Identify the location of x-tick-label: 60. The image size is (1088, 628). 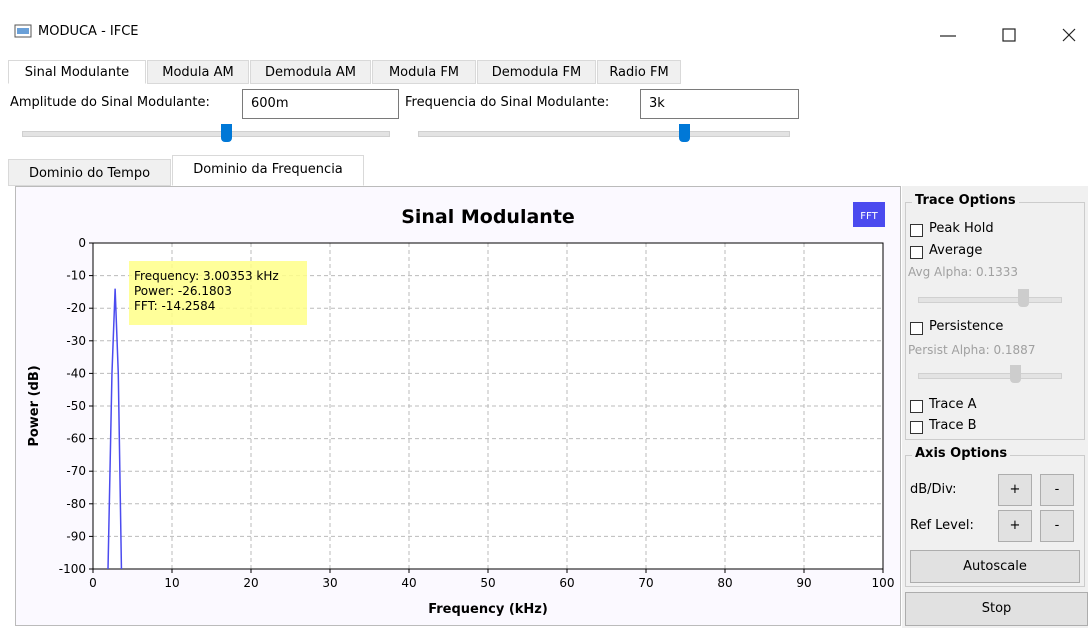
(566, 583).